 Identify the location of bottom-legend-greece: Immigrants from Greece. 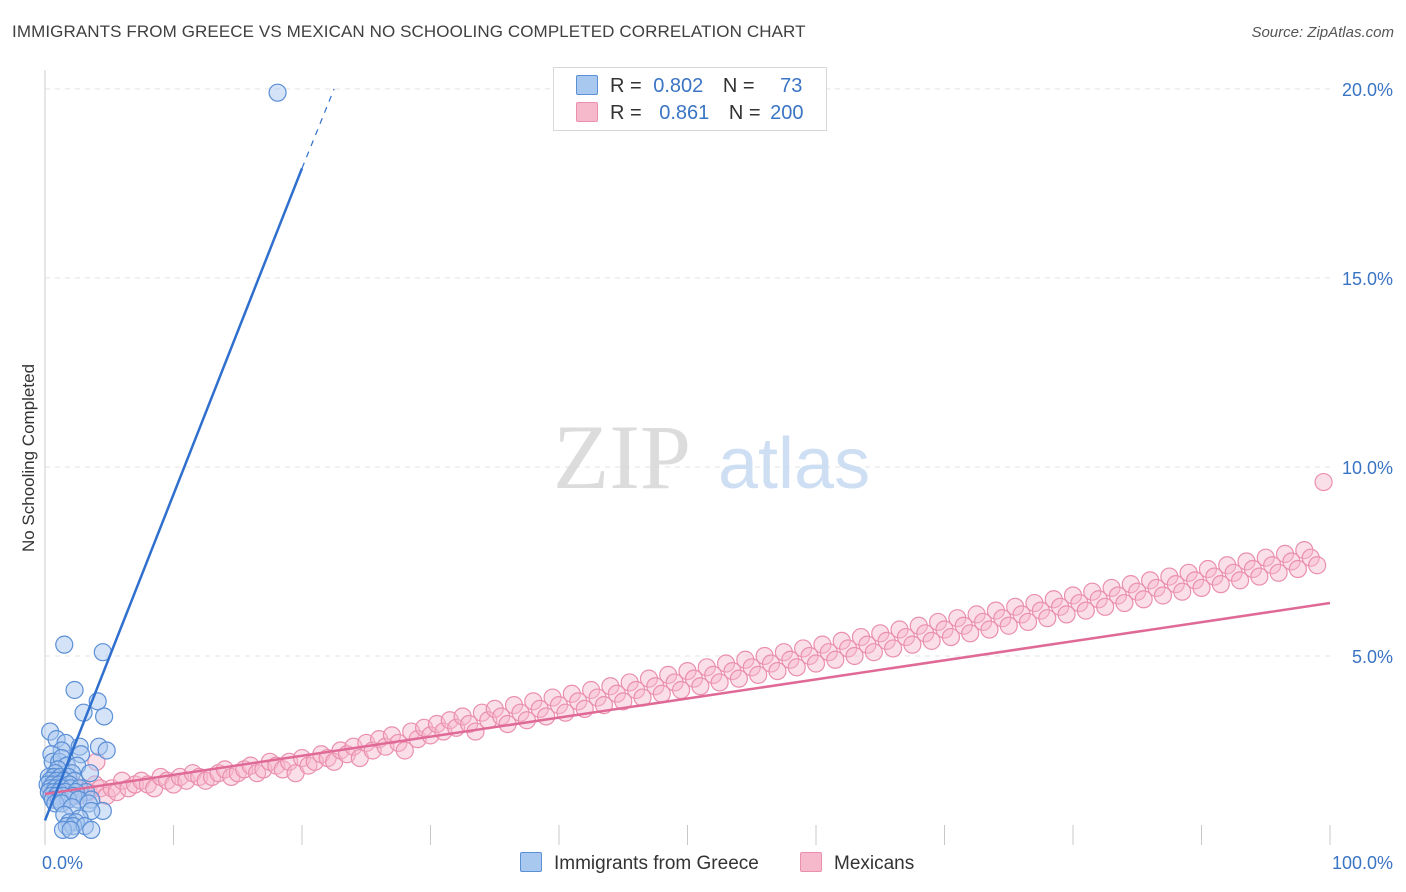
(639, 863).